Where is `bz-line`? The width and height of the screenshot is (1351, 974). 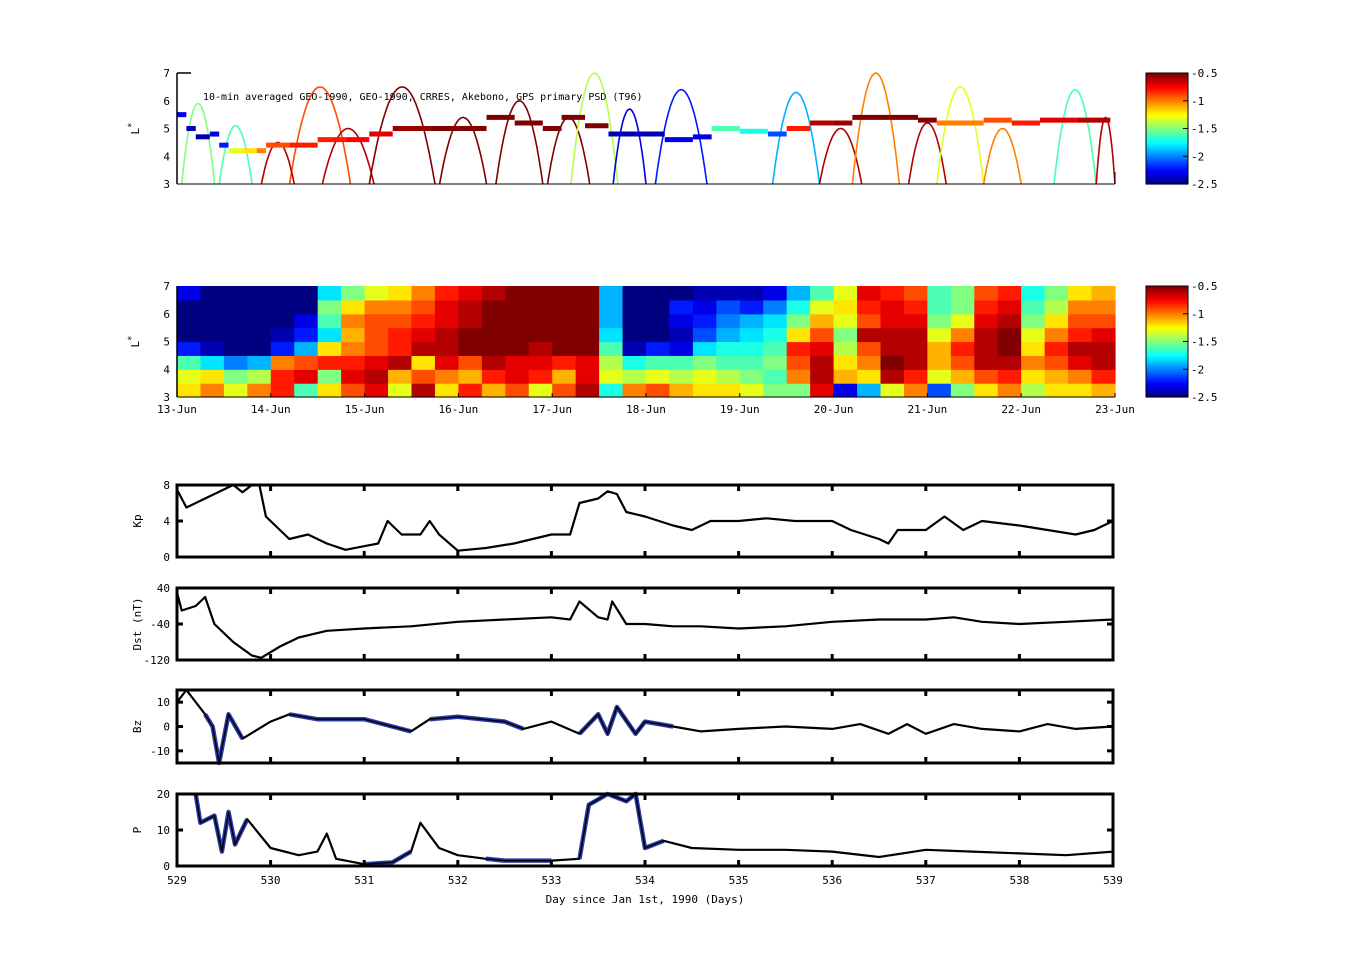 bz-line is located at coordinates (645, 726).